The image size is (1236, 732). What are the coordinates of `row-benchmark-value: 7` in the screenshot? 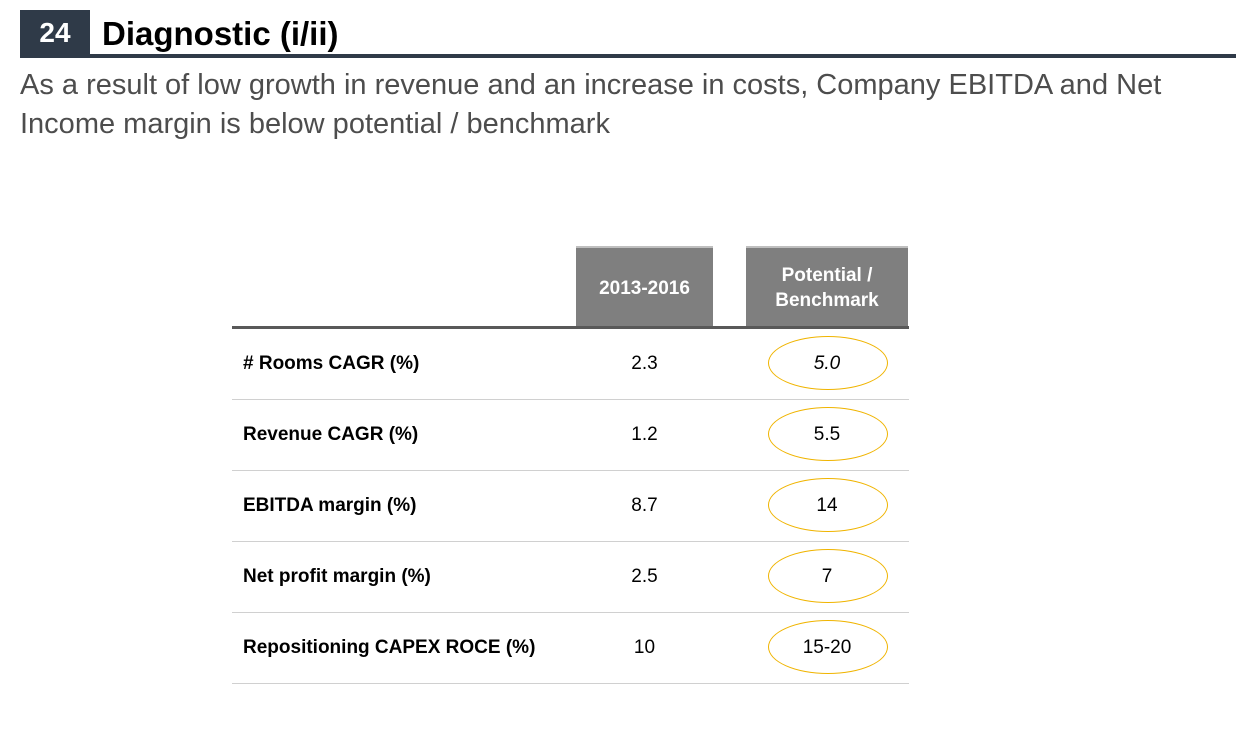 It's located at (827, 576).